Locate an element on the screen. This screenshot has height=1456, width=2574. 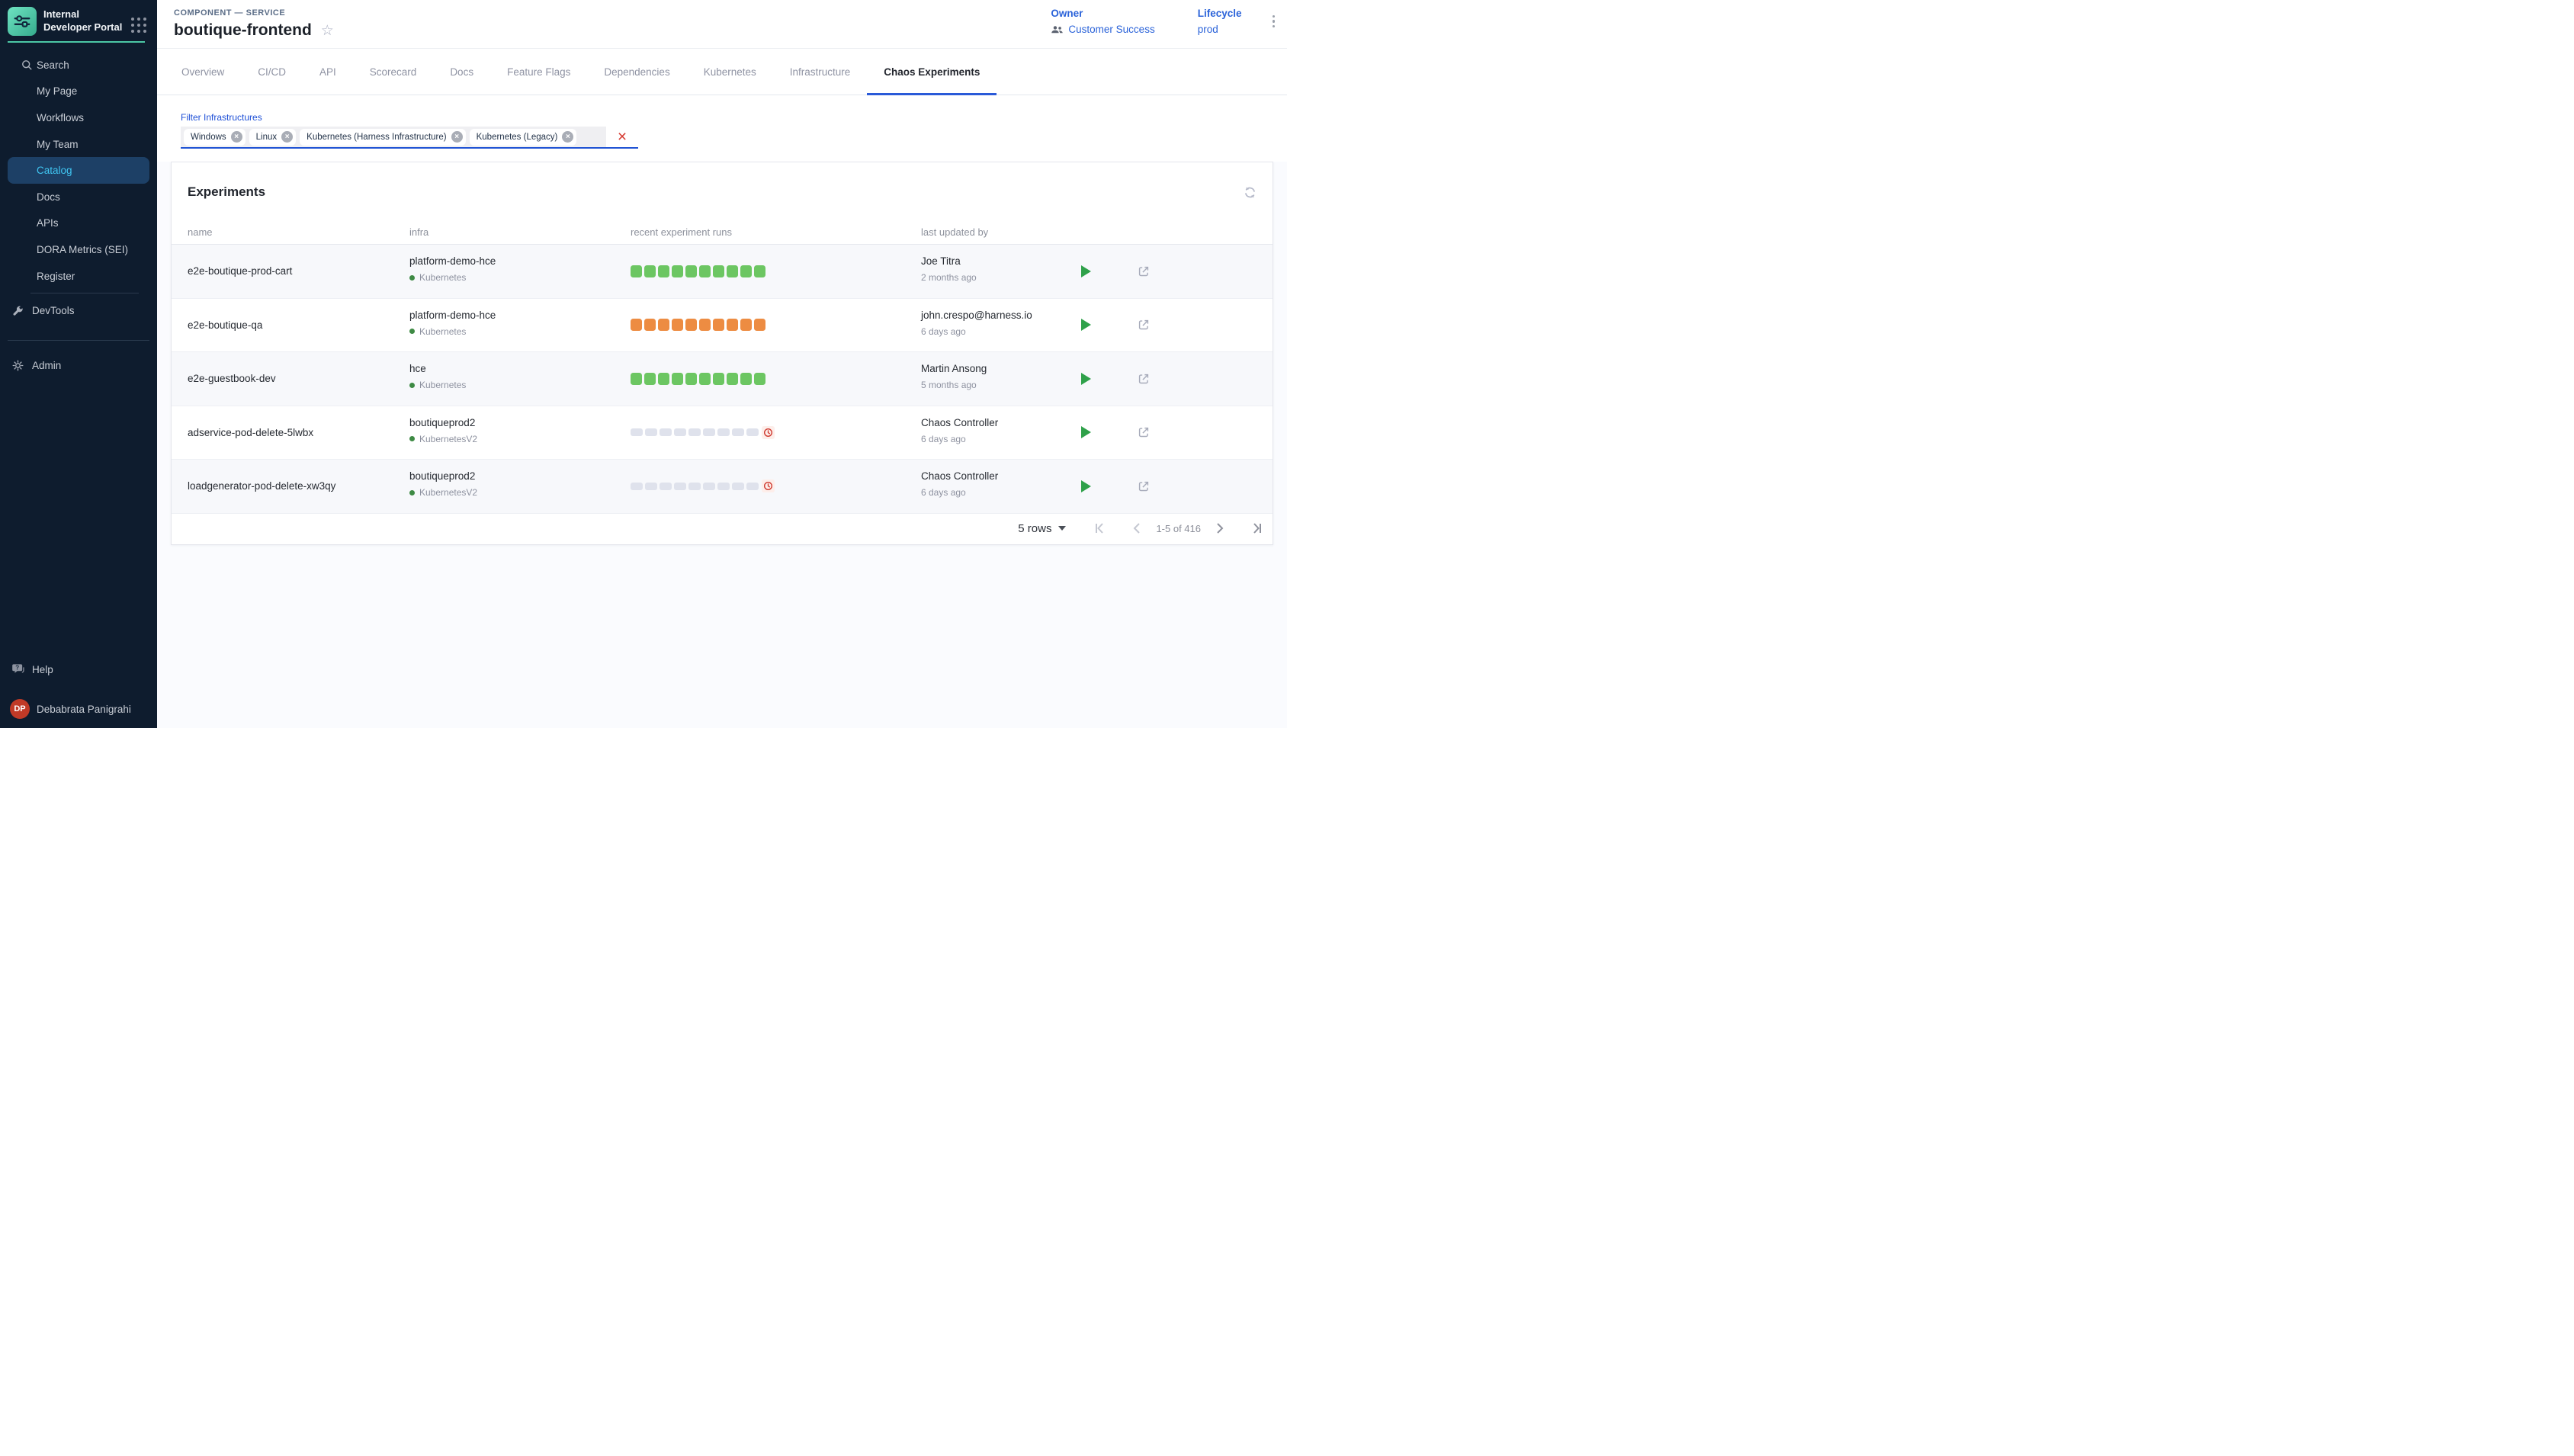
first-page-button is located at coordinates (1099, 528).